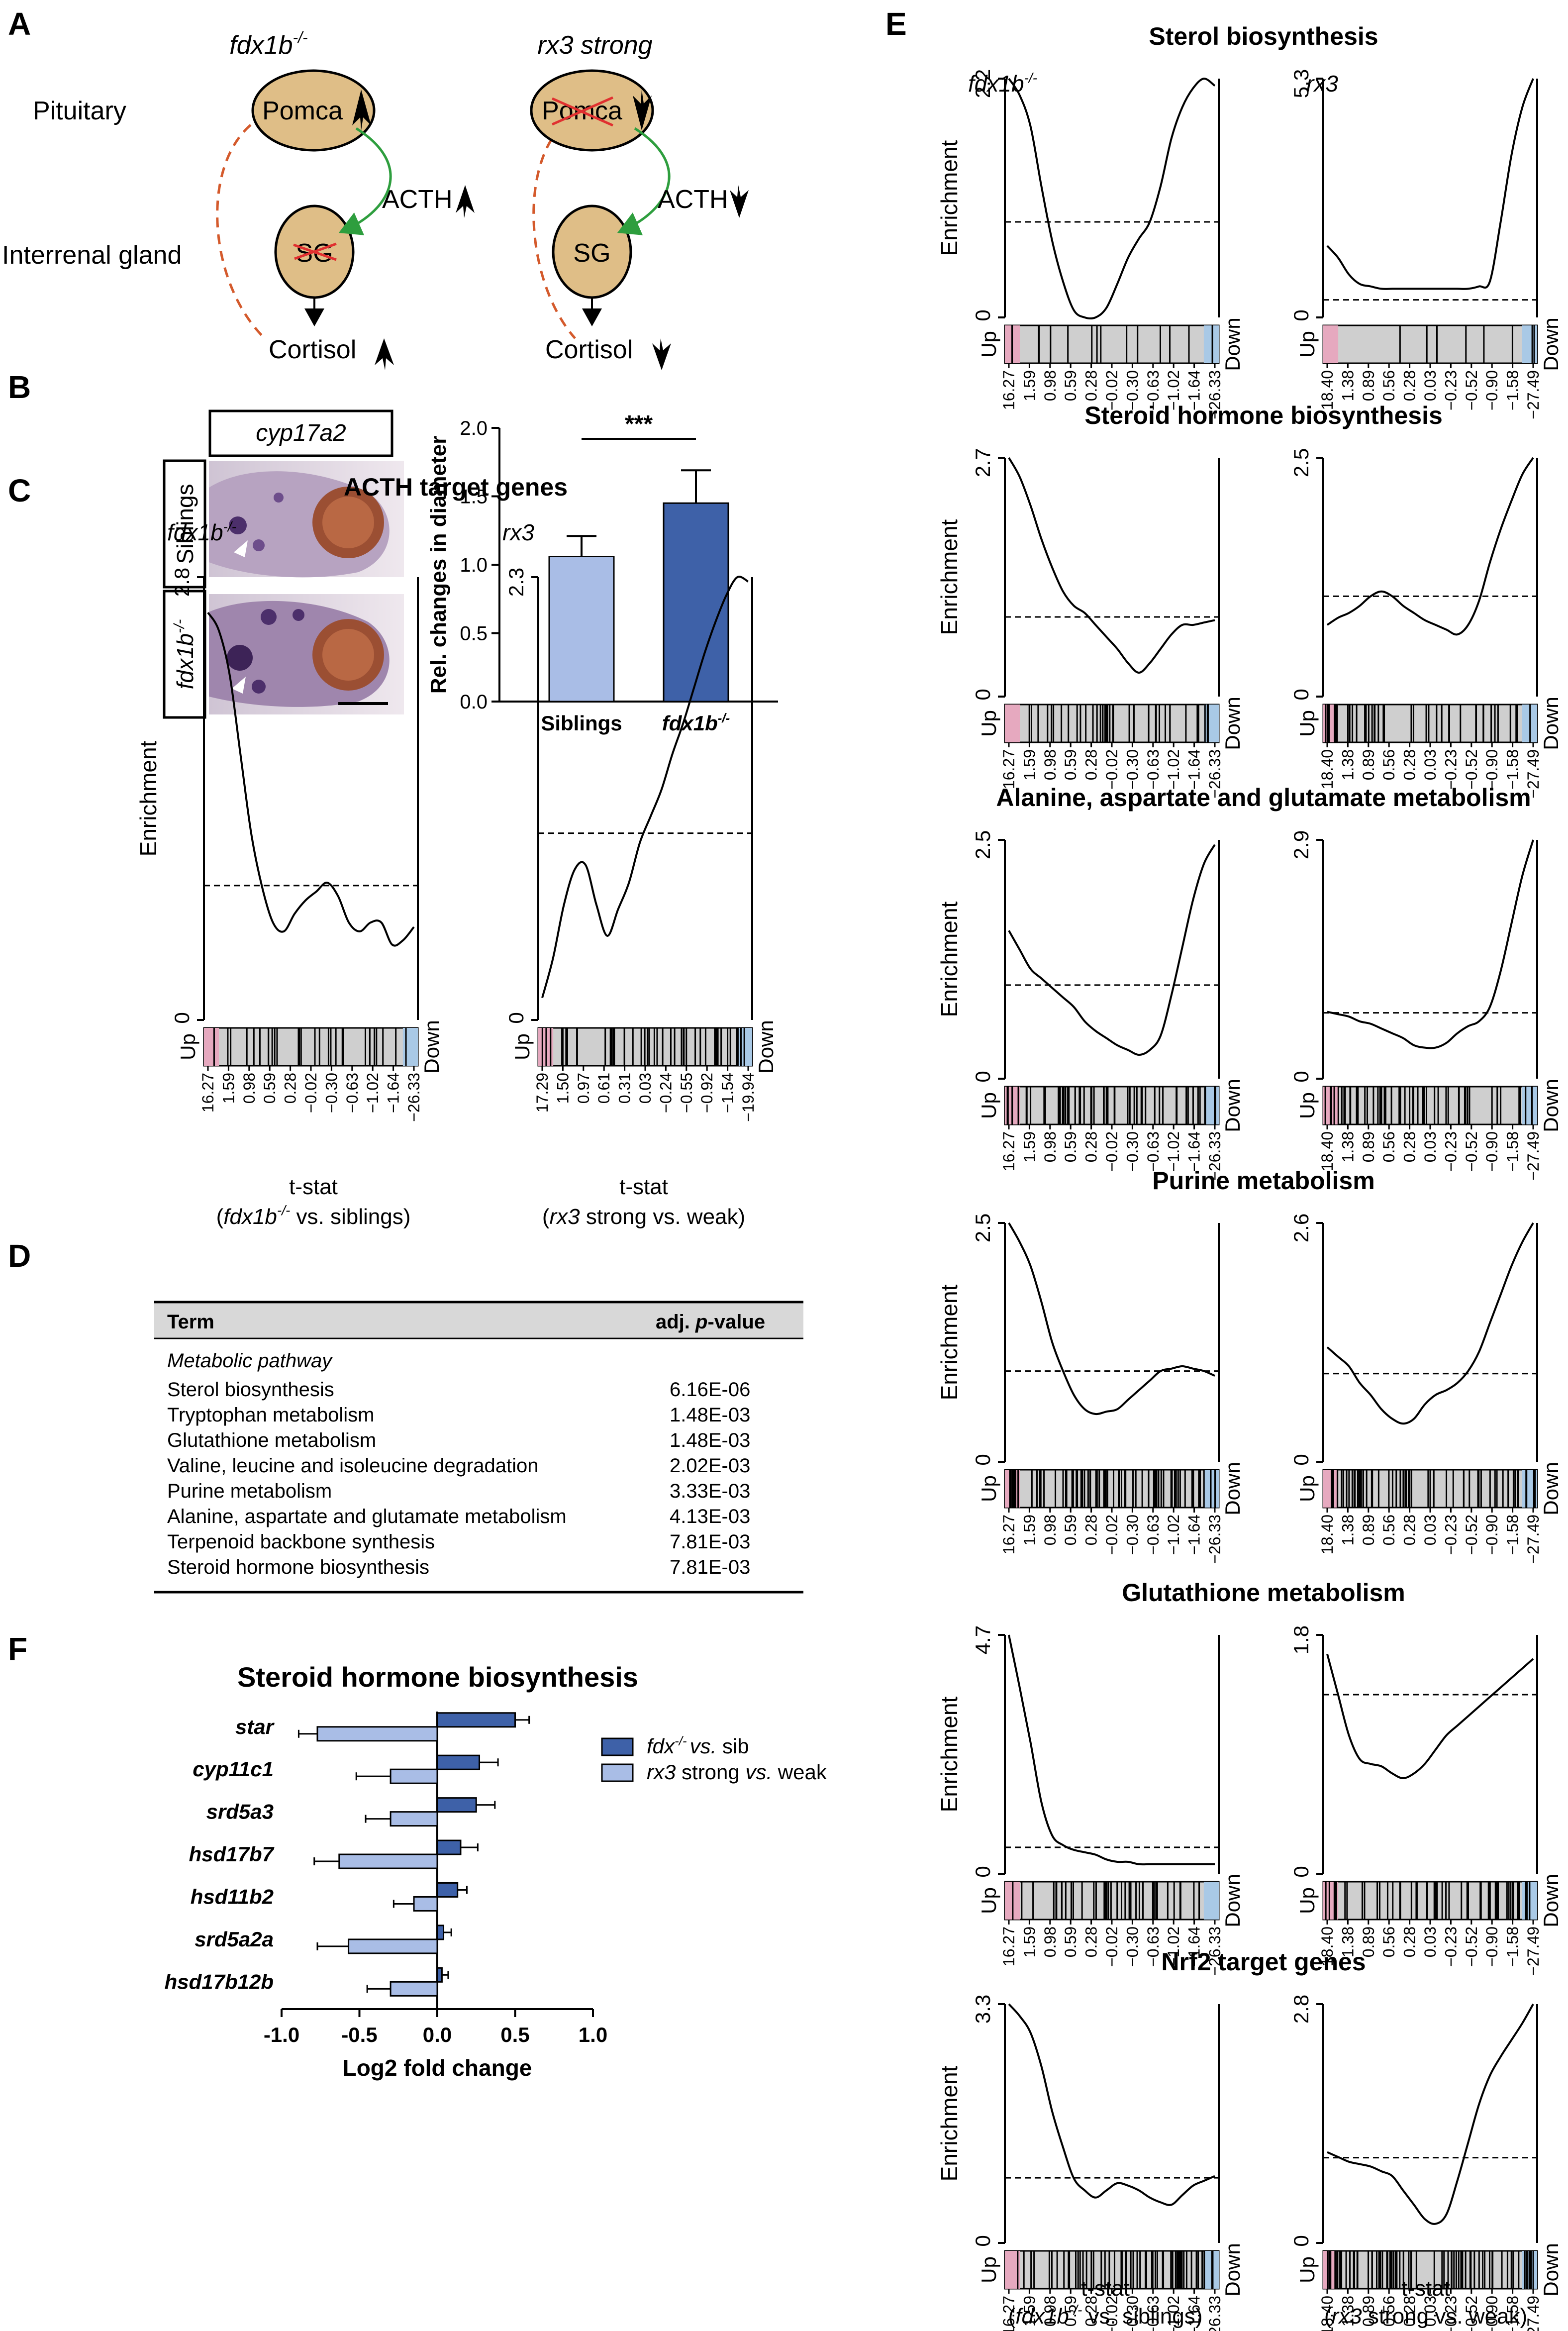 Image resolution: width=1568 pixels, height=2331 pixels. I want to click on barcode-tick-label: −1.64, so click(1194, 1535).